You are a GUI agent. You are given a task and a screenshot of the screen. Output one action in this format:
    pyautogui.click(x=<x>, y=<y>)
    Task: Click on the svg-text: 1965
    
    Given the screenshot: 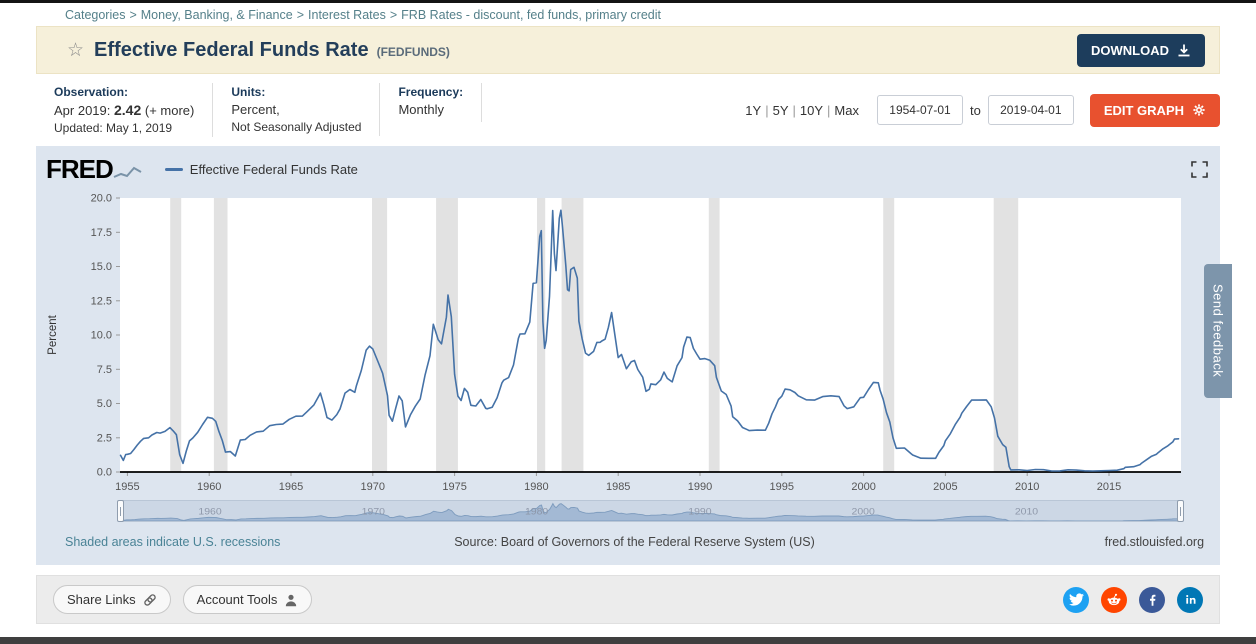 What is the action you would take?
    pyautogui.click(x=291, y=487)
    